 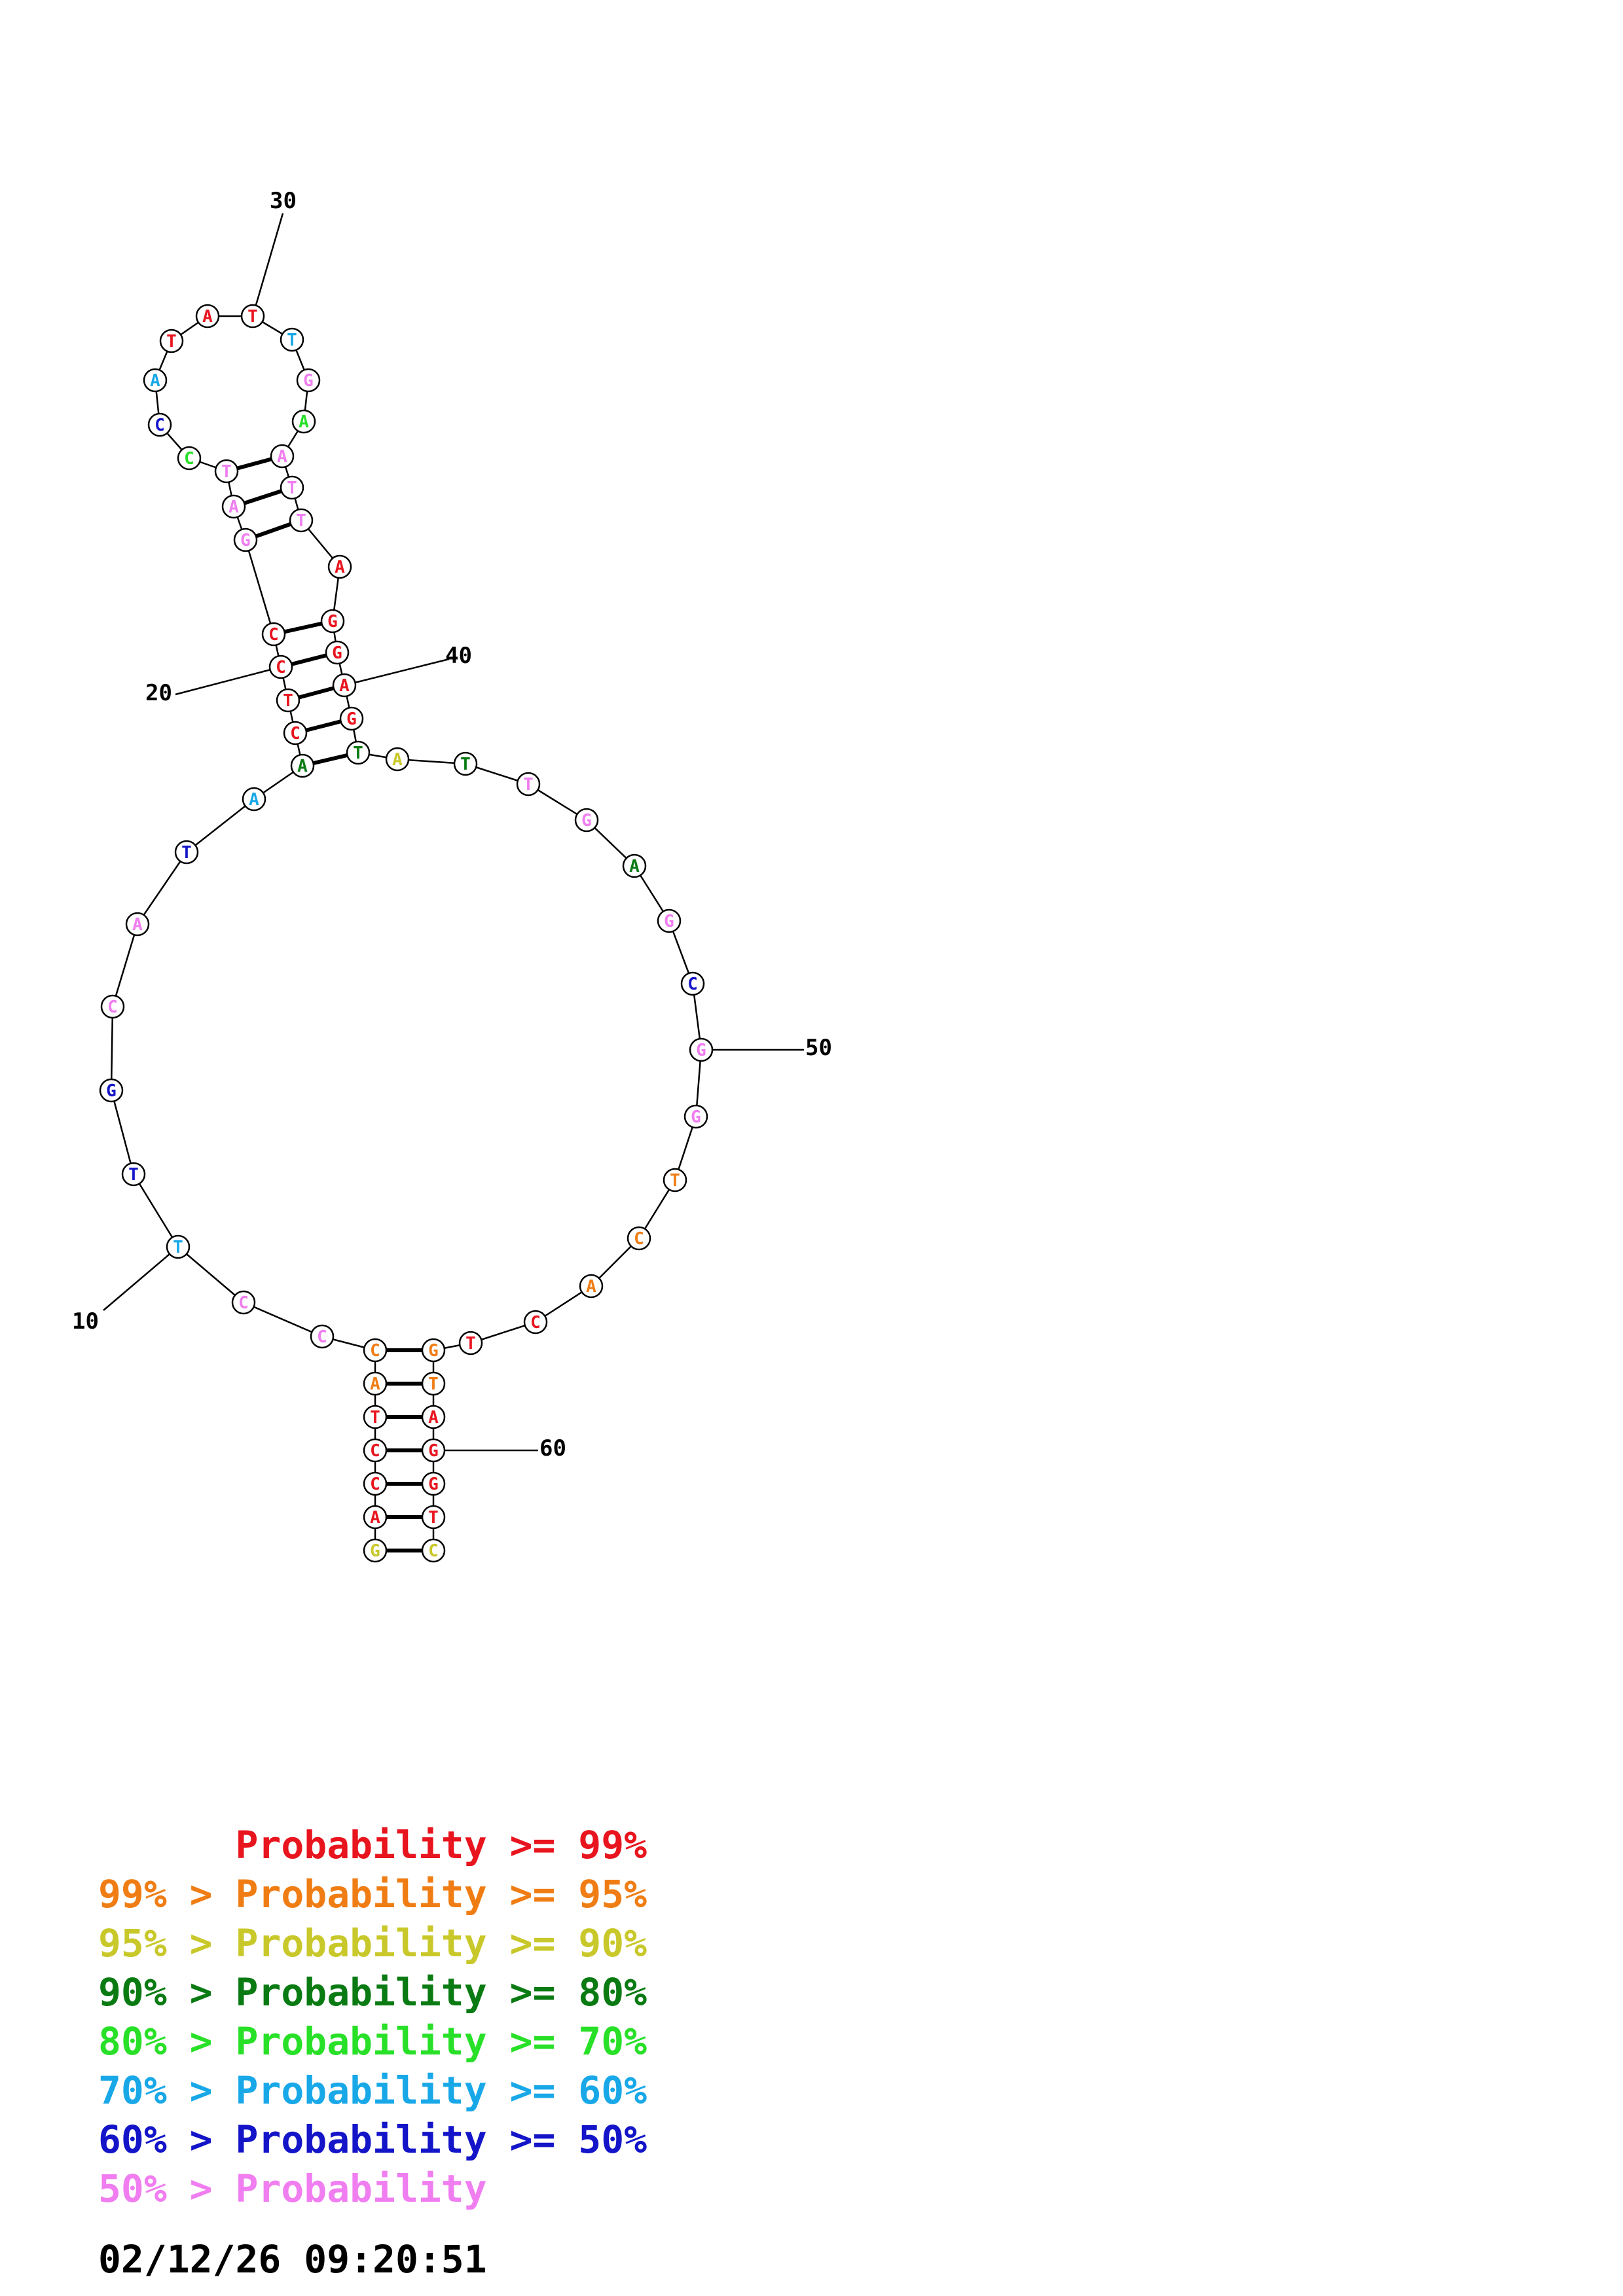 I want to click on index-label: 60, so click(x=552, y=1448).